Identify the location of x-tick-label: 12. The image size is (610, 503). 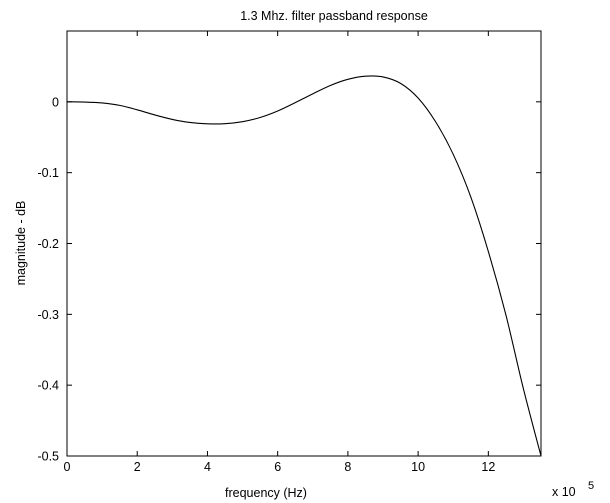
(488, 467).